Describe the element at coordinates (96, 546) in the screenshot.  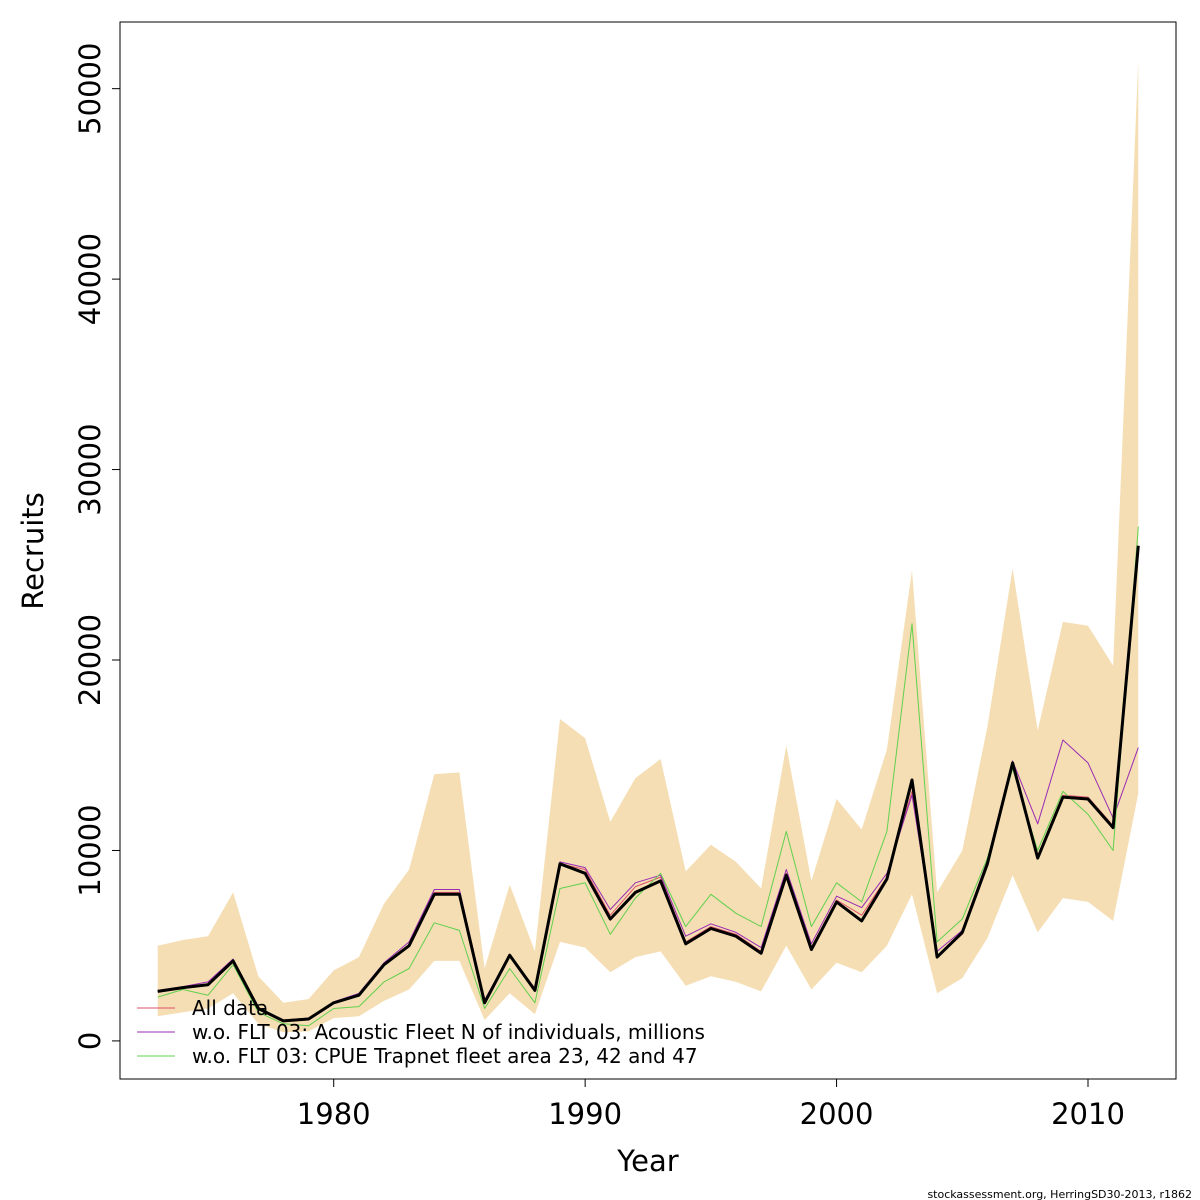
I see `y-axis: 0 10000 20000 30000 40000 50000` at that location.